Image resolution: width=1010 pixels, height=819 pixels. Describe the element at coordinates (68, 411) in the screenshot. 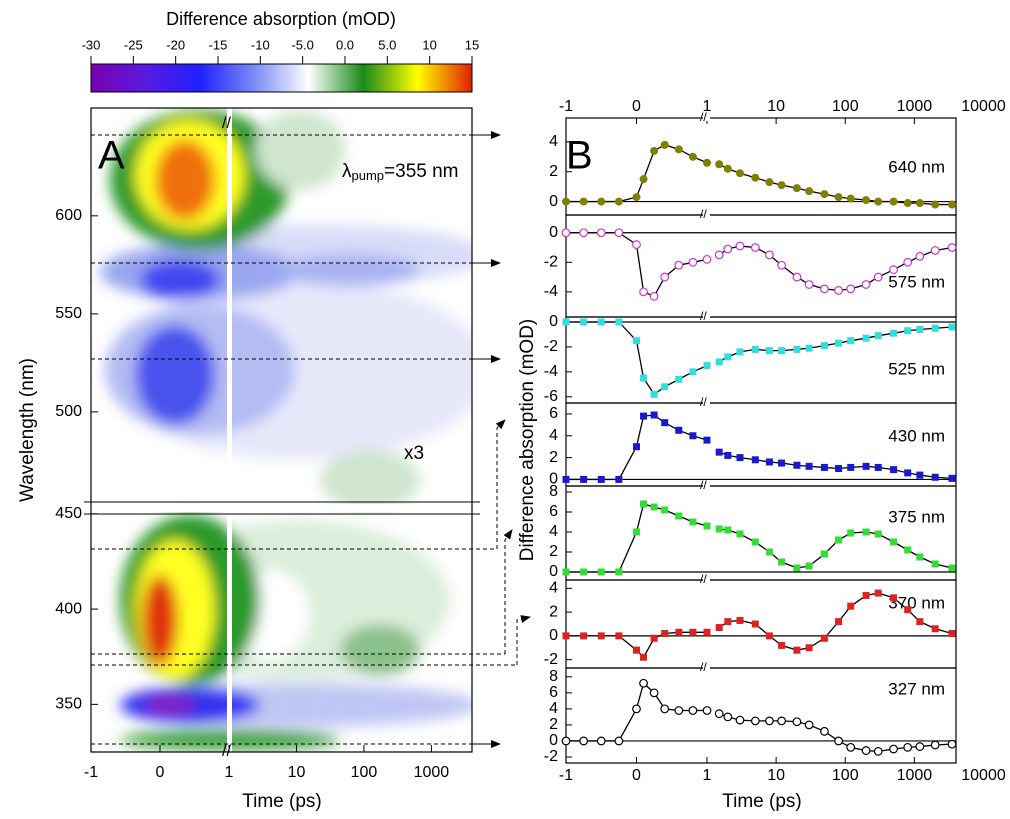

I see `y-tick-label: 500` at that location.